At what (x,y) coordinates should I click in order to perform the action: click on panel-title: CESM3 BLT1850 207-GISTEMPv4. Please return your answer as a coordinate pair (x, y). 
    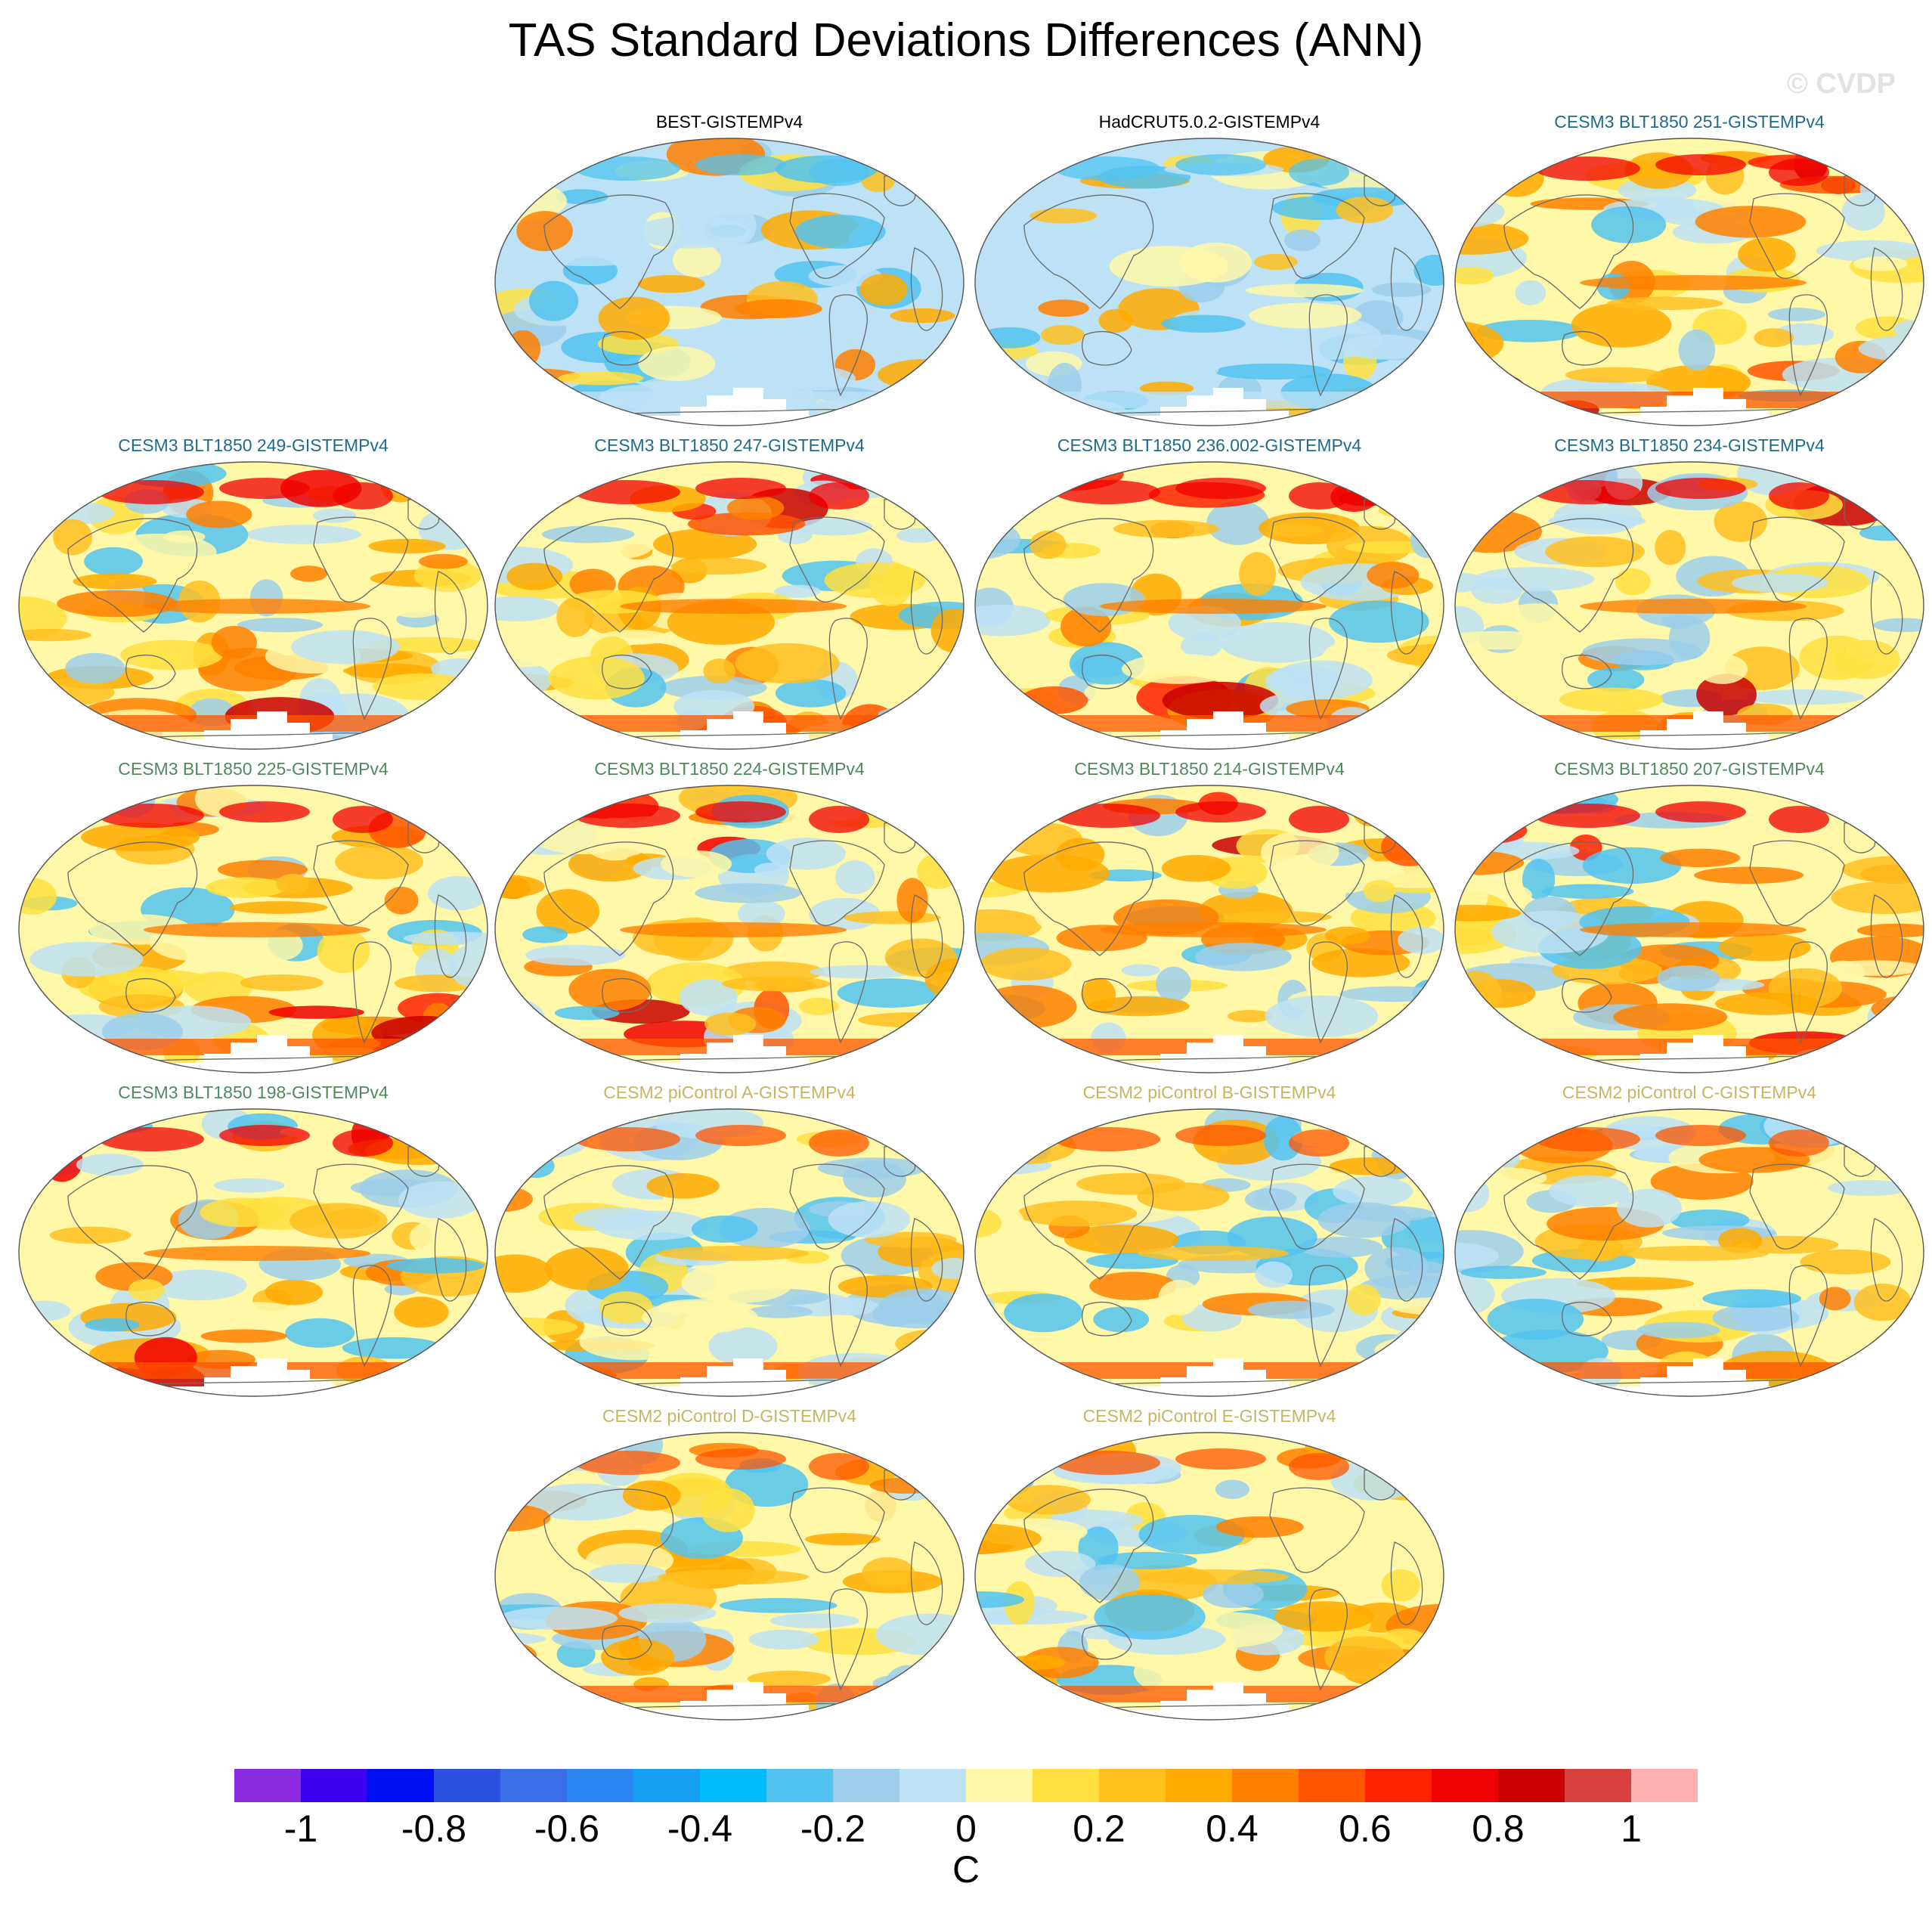
    Looking at the image, I should click on (1689, 769).